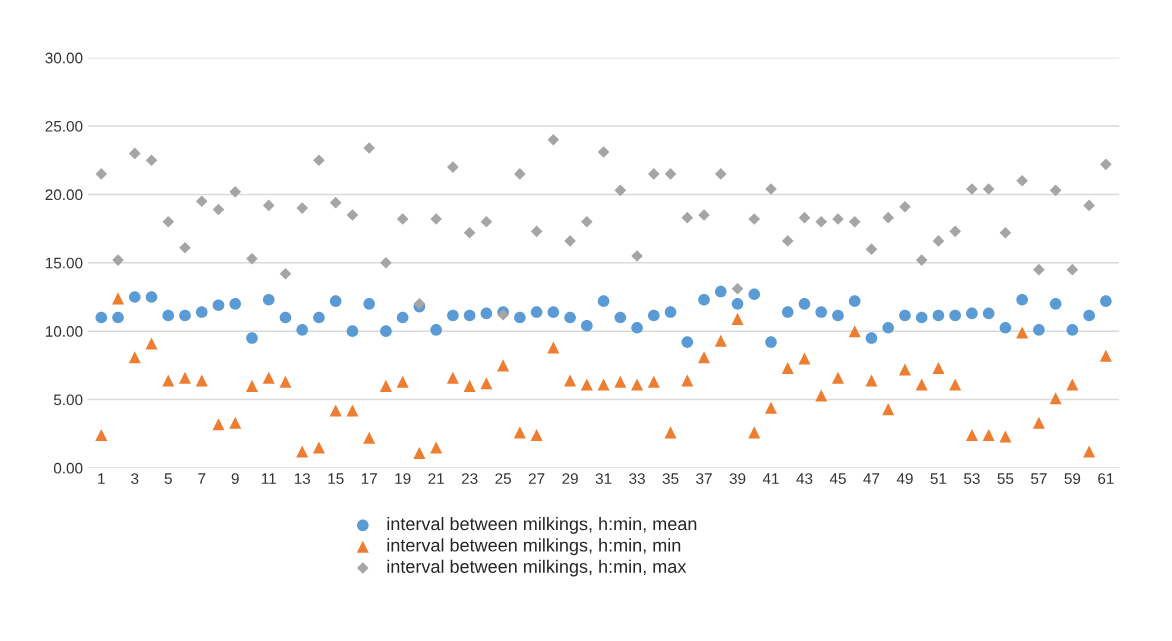  Describe the element at coordinates (64, 58) in the screenshot. I see `y-tick-label: 30.00` at that location.